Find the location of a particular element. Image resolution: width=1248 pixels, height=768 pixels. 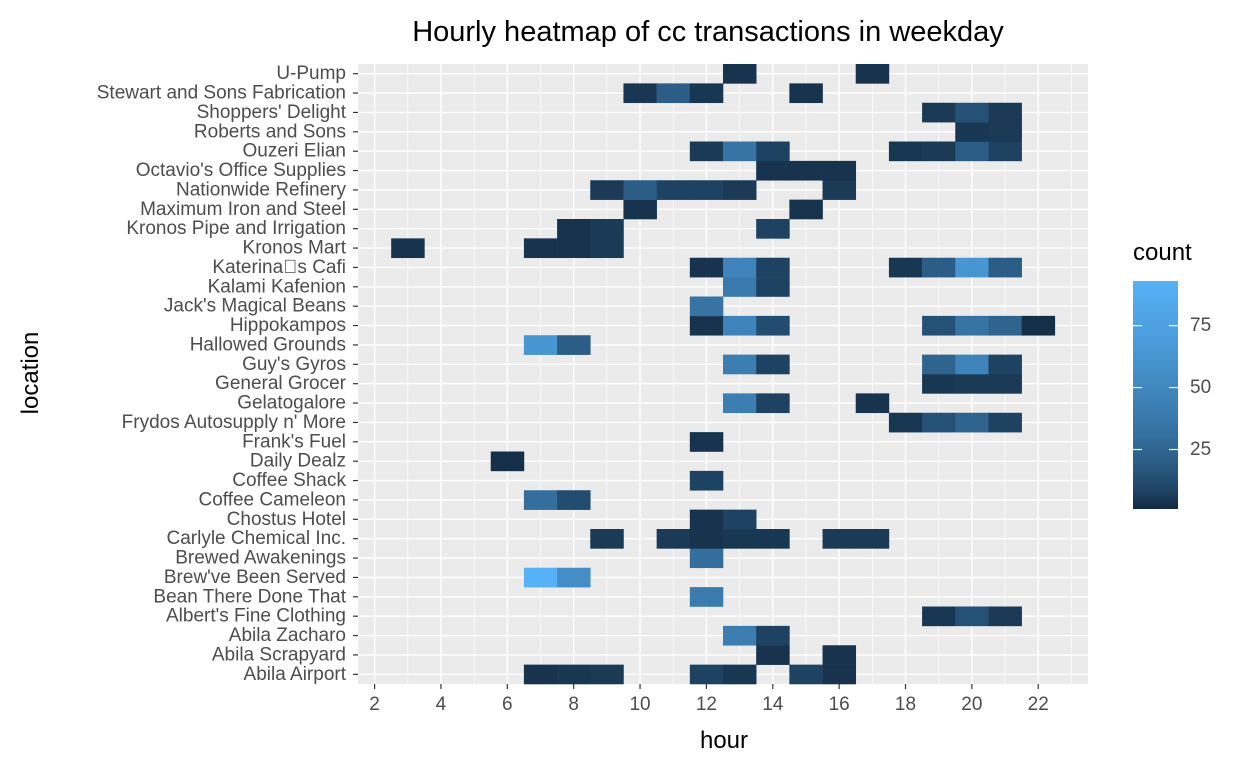

x-tick-label: 12 is located at coordinates (706, 704).